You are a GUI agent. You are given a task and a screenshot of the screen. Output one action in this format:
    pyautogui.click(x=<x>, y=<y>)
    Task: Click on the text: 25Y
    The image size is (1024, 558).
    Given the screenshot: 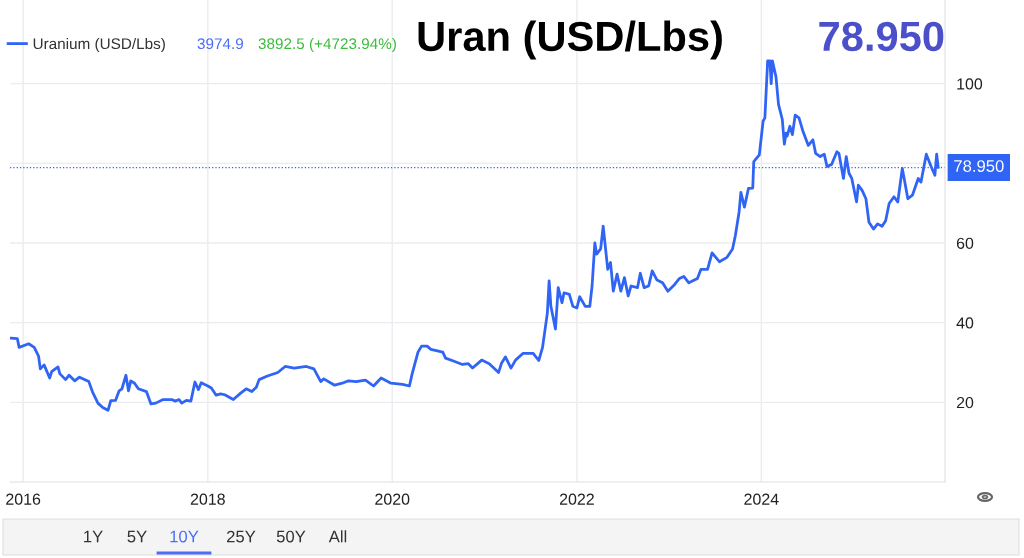 What is the action you would take?
    pyautogui.click(x=241, y=536)
    